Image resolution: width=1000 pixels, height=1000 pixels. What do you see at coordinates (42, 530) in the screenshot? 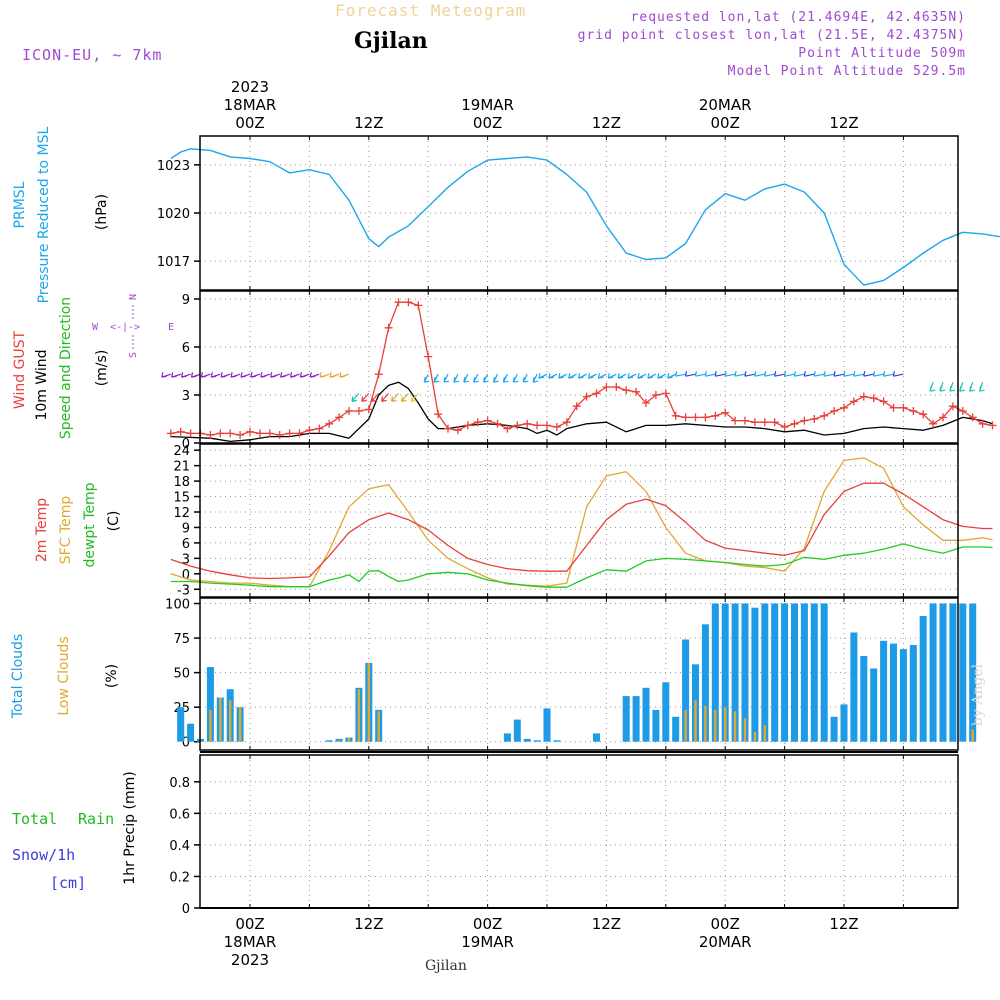
I see `temp-2m-label: 2m Temp` at bounding box center [42, 530].